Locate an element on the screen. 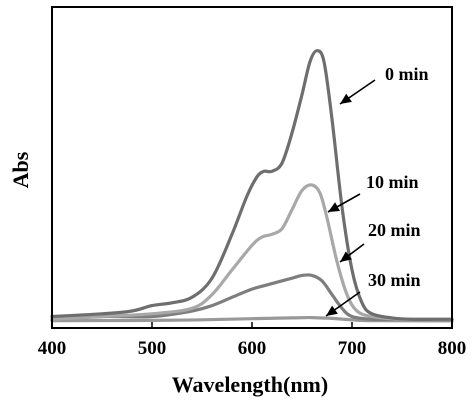 This screenshot has height=408, width=474. x-ticks: 400 500 600 700 800 is located at coordinates (252, 340).